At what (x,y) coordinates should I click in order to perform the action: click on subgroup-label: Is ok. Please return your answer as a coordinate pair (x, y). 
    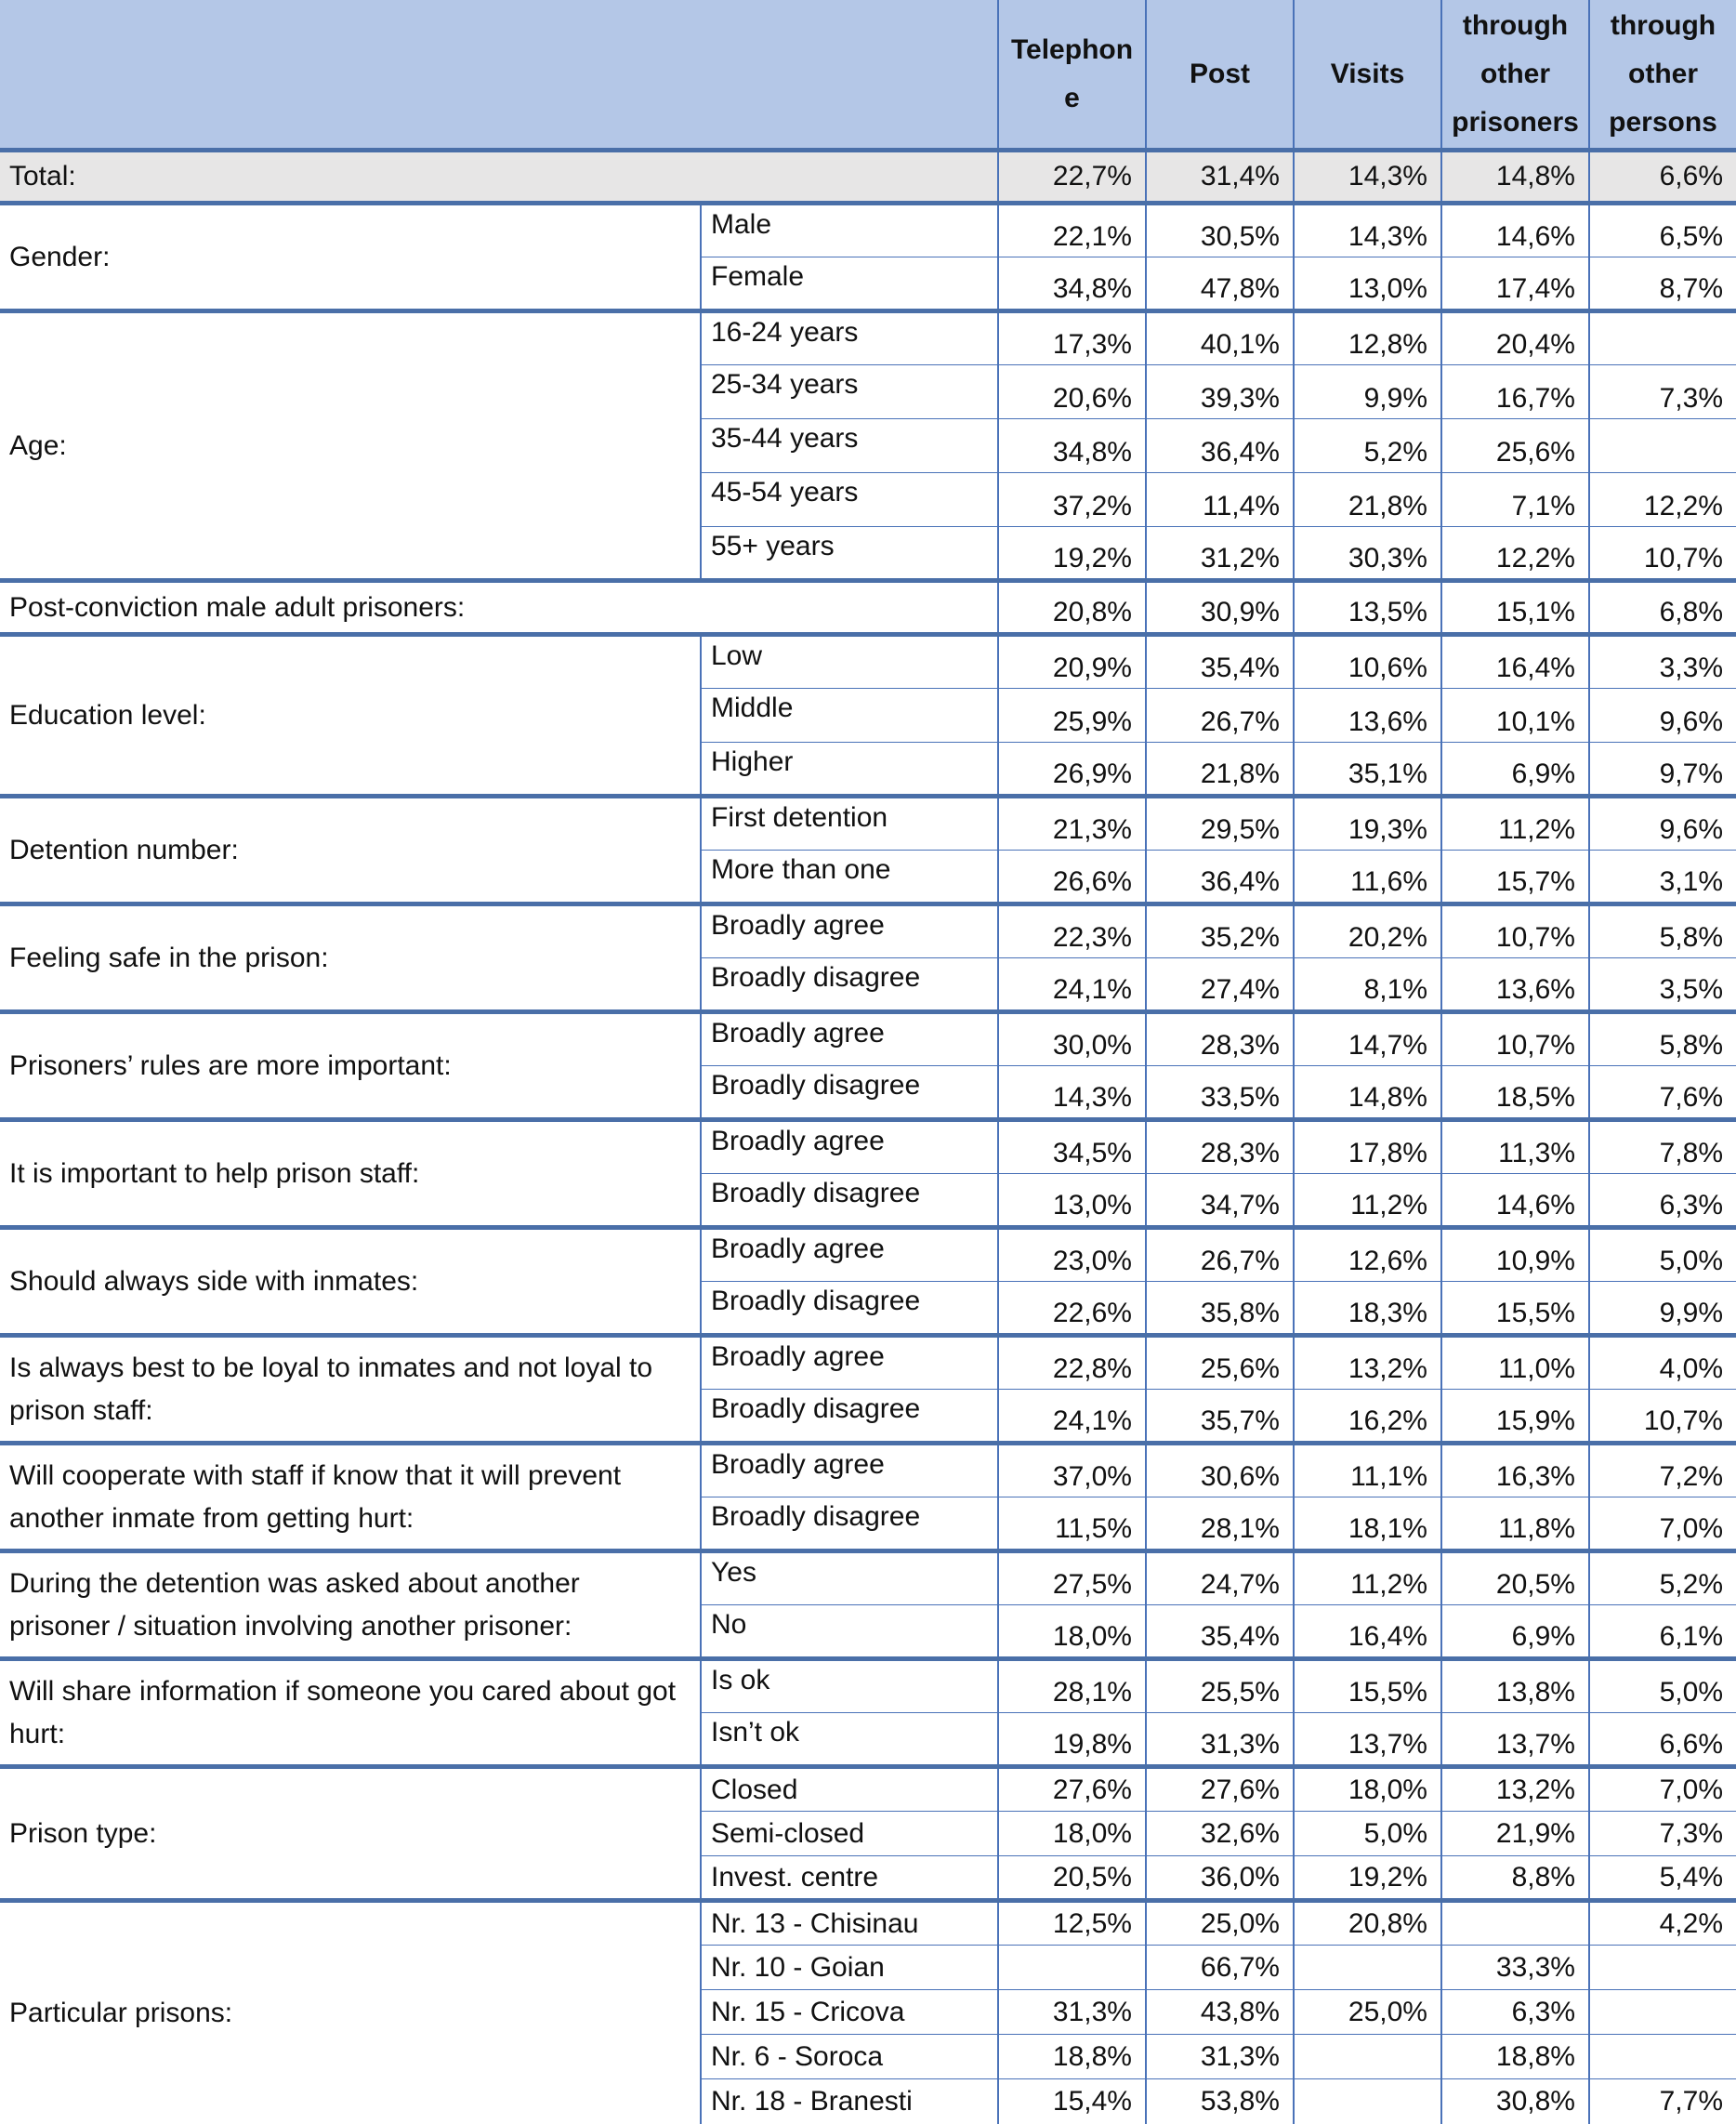
    Looking at the image, I should click on (849, 1685).